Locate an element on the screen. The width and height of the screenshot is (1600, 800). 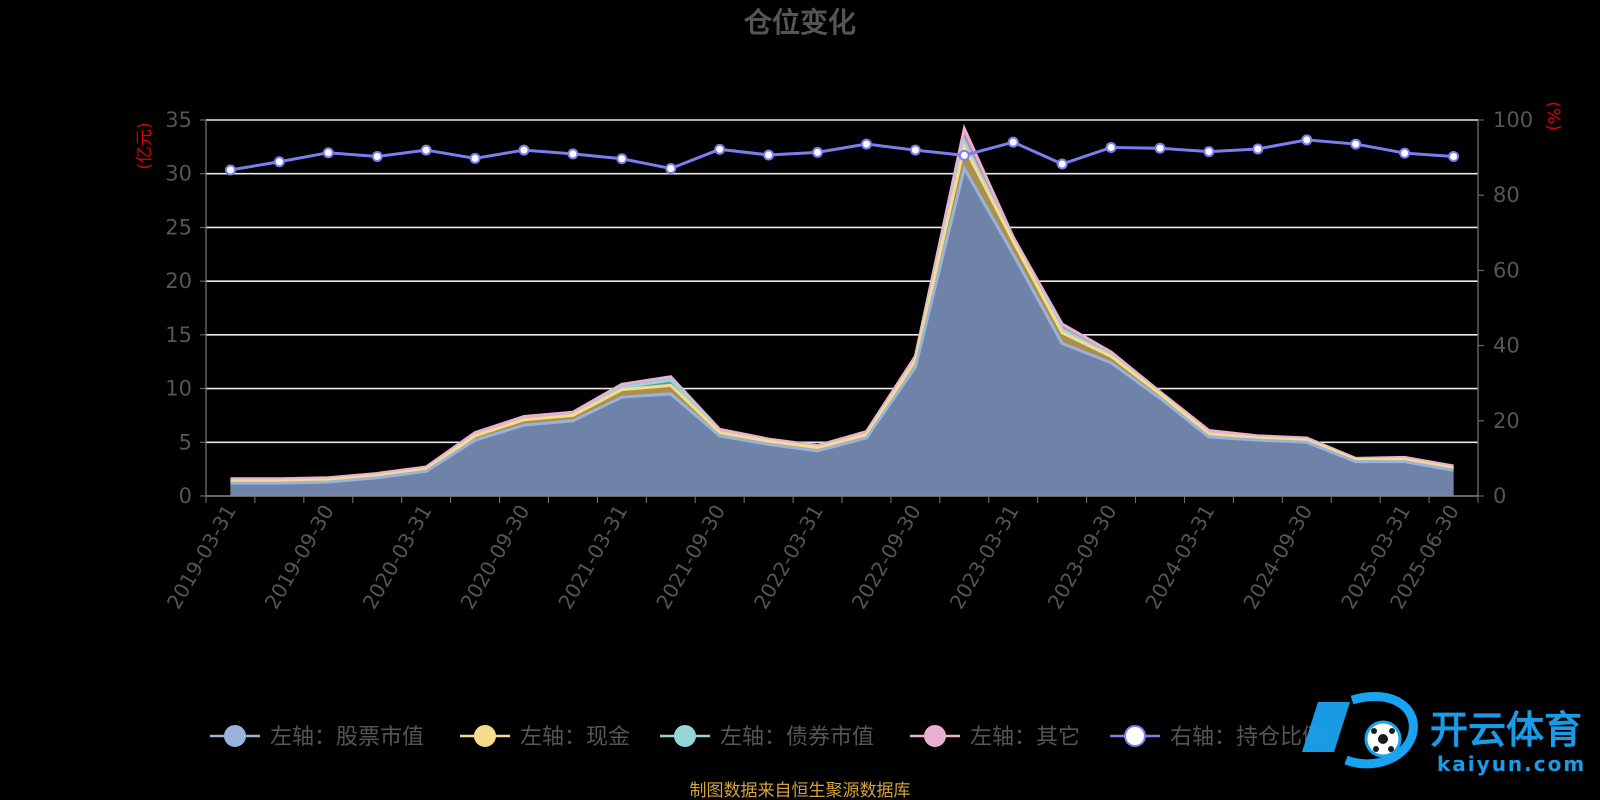
x-axis-tick-label: 2019-09-30 is located at coordinates (299, 557).